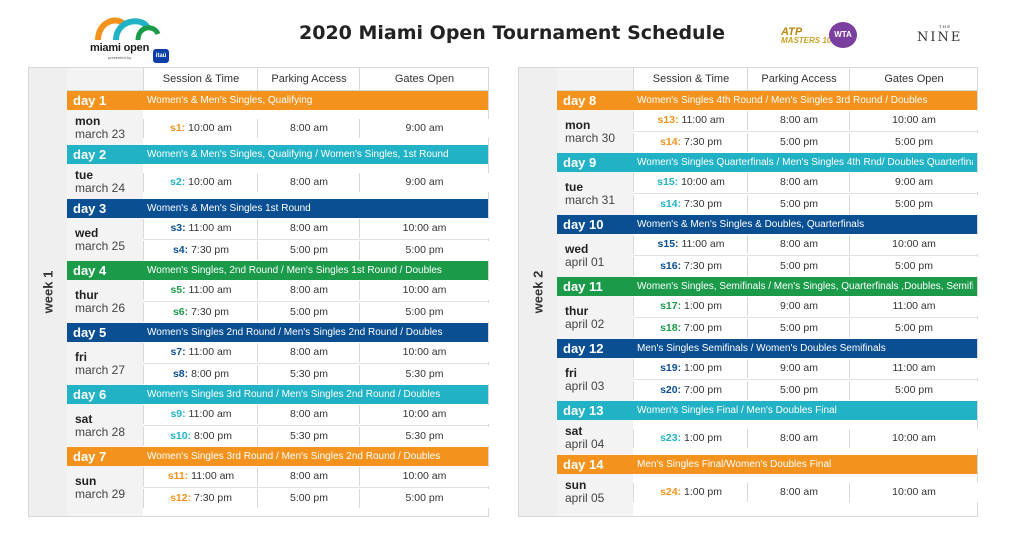 The width and height of the screenshot is (1024, 535). What do you see at coordinates (668, 120) in the screenshot?
I see `session-id: s13:` at bounding box center [668, 120].